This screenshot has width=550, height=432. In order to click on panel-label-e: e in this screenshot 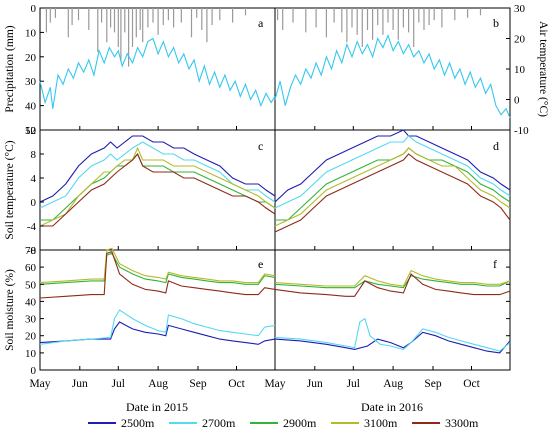, I will do `click(260, 264)`.